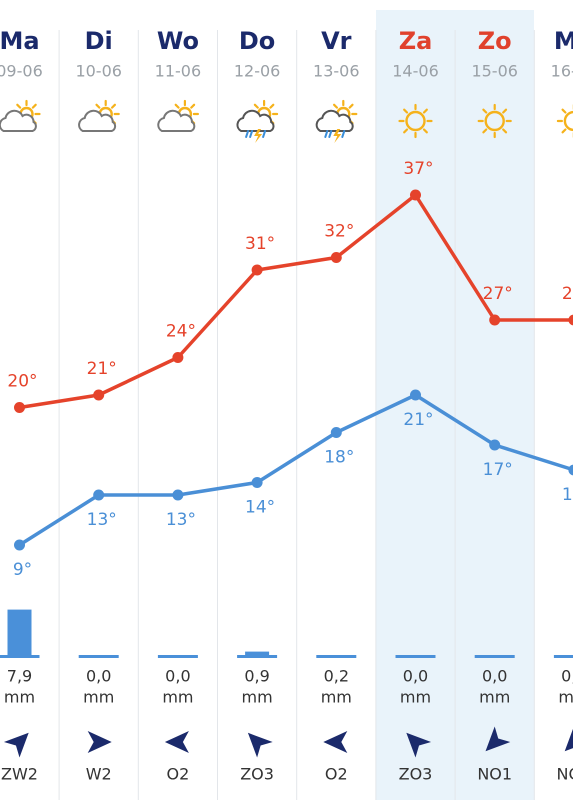  What do you see at coordinates (336, 71) in the screenshot?
I see `date: 13-06` at bounding box center [336, 71].